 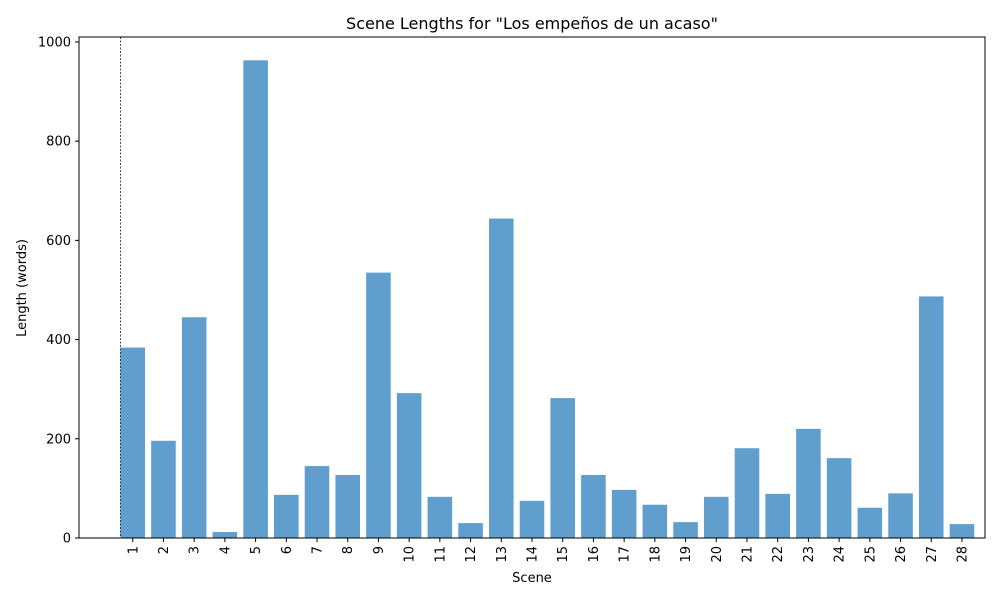 What do you see at coordinates (225, 550) in the screenshot?
I see `x-tick-label: 4` at bounding box center [225, 550].